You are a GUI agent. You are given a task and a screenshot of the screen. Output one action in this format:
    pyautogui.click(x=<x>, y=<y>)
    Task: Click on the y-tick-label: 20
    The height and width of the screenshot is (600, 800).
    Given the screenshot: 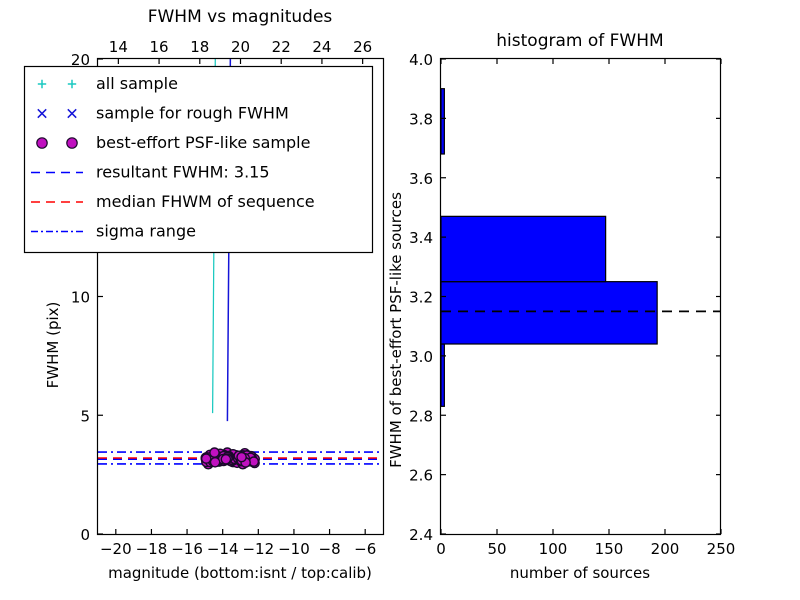 What is the action you would take?
    pyautogui.click(x=80, y=60)
    